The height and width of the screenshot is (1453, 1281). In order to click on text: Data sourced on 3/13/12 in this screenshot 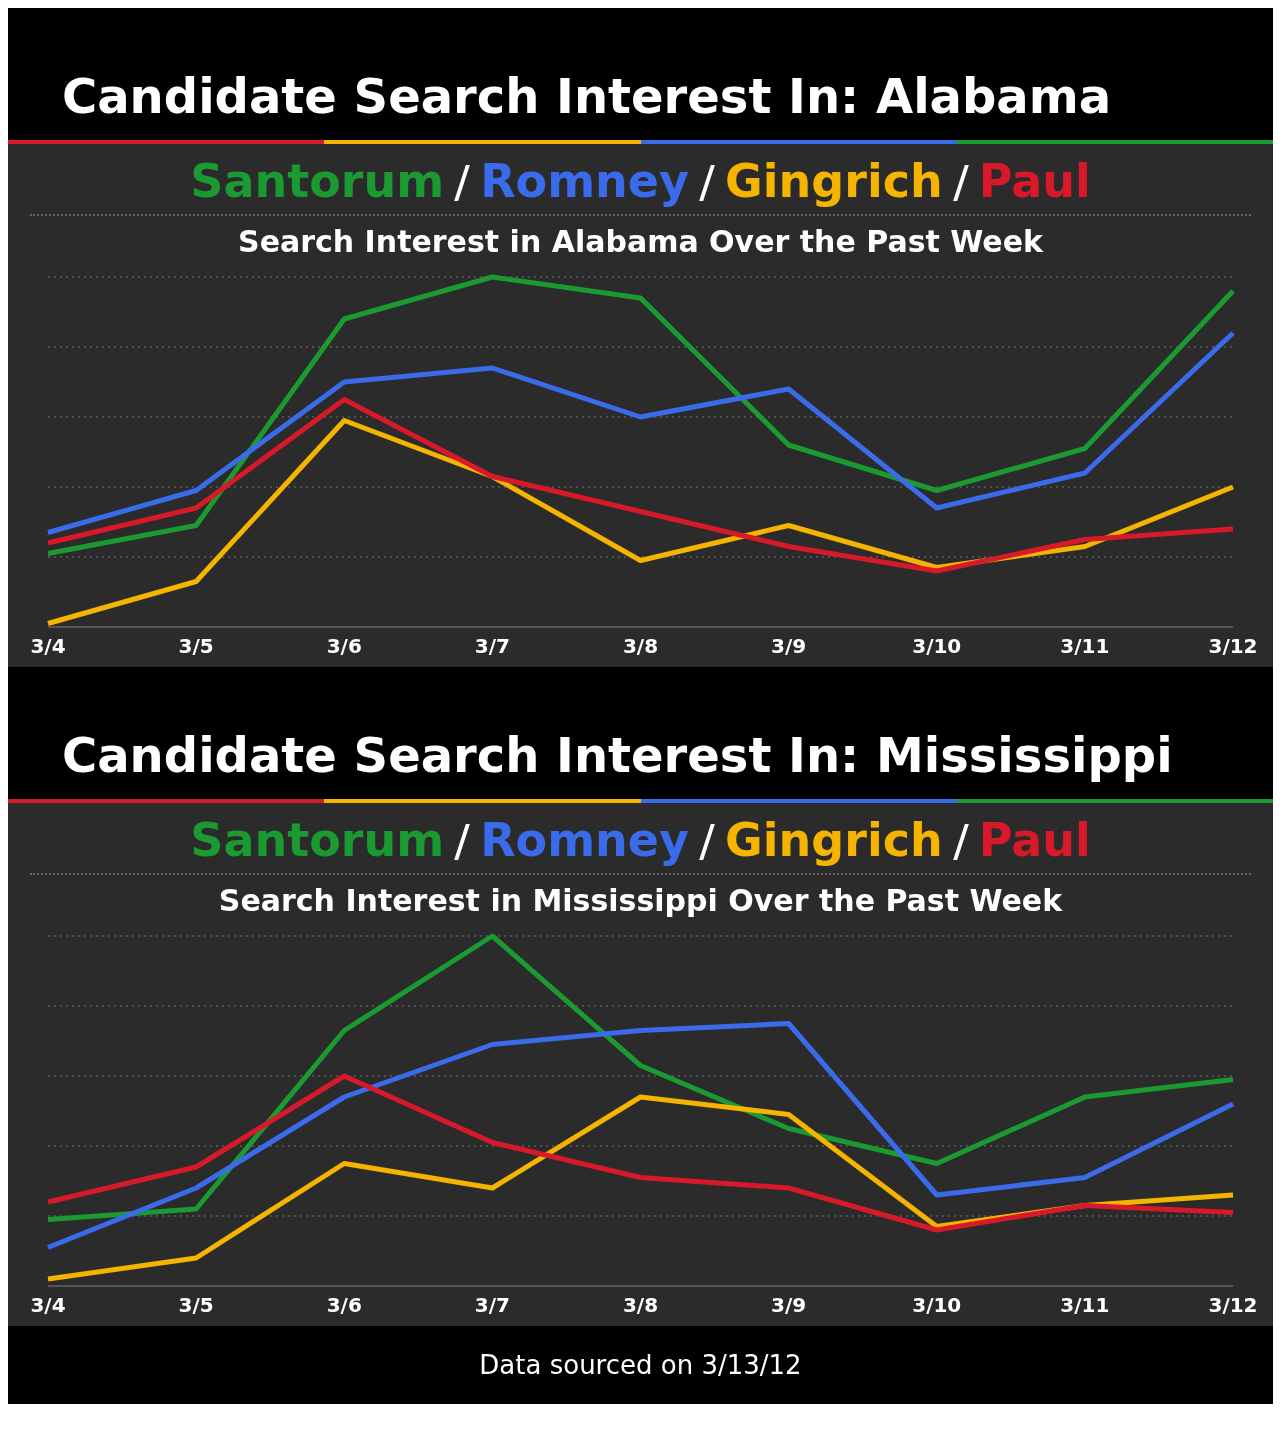, I will do `click(640, 1365)`.